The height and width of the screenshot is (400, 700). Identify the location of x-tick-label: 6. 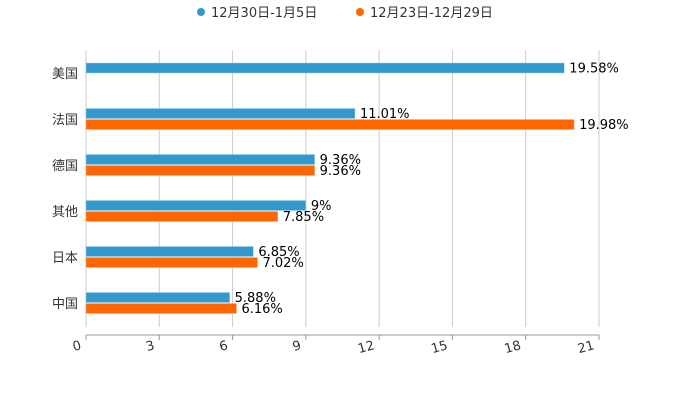
(224, 346).